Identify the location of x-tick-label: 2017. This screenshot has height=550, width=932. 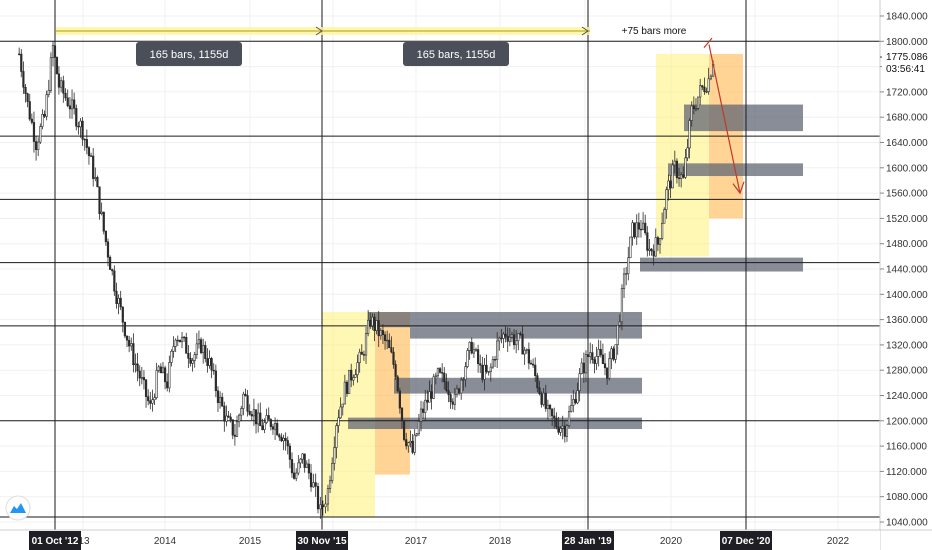
(416, 541).